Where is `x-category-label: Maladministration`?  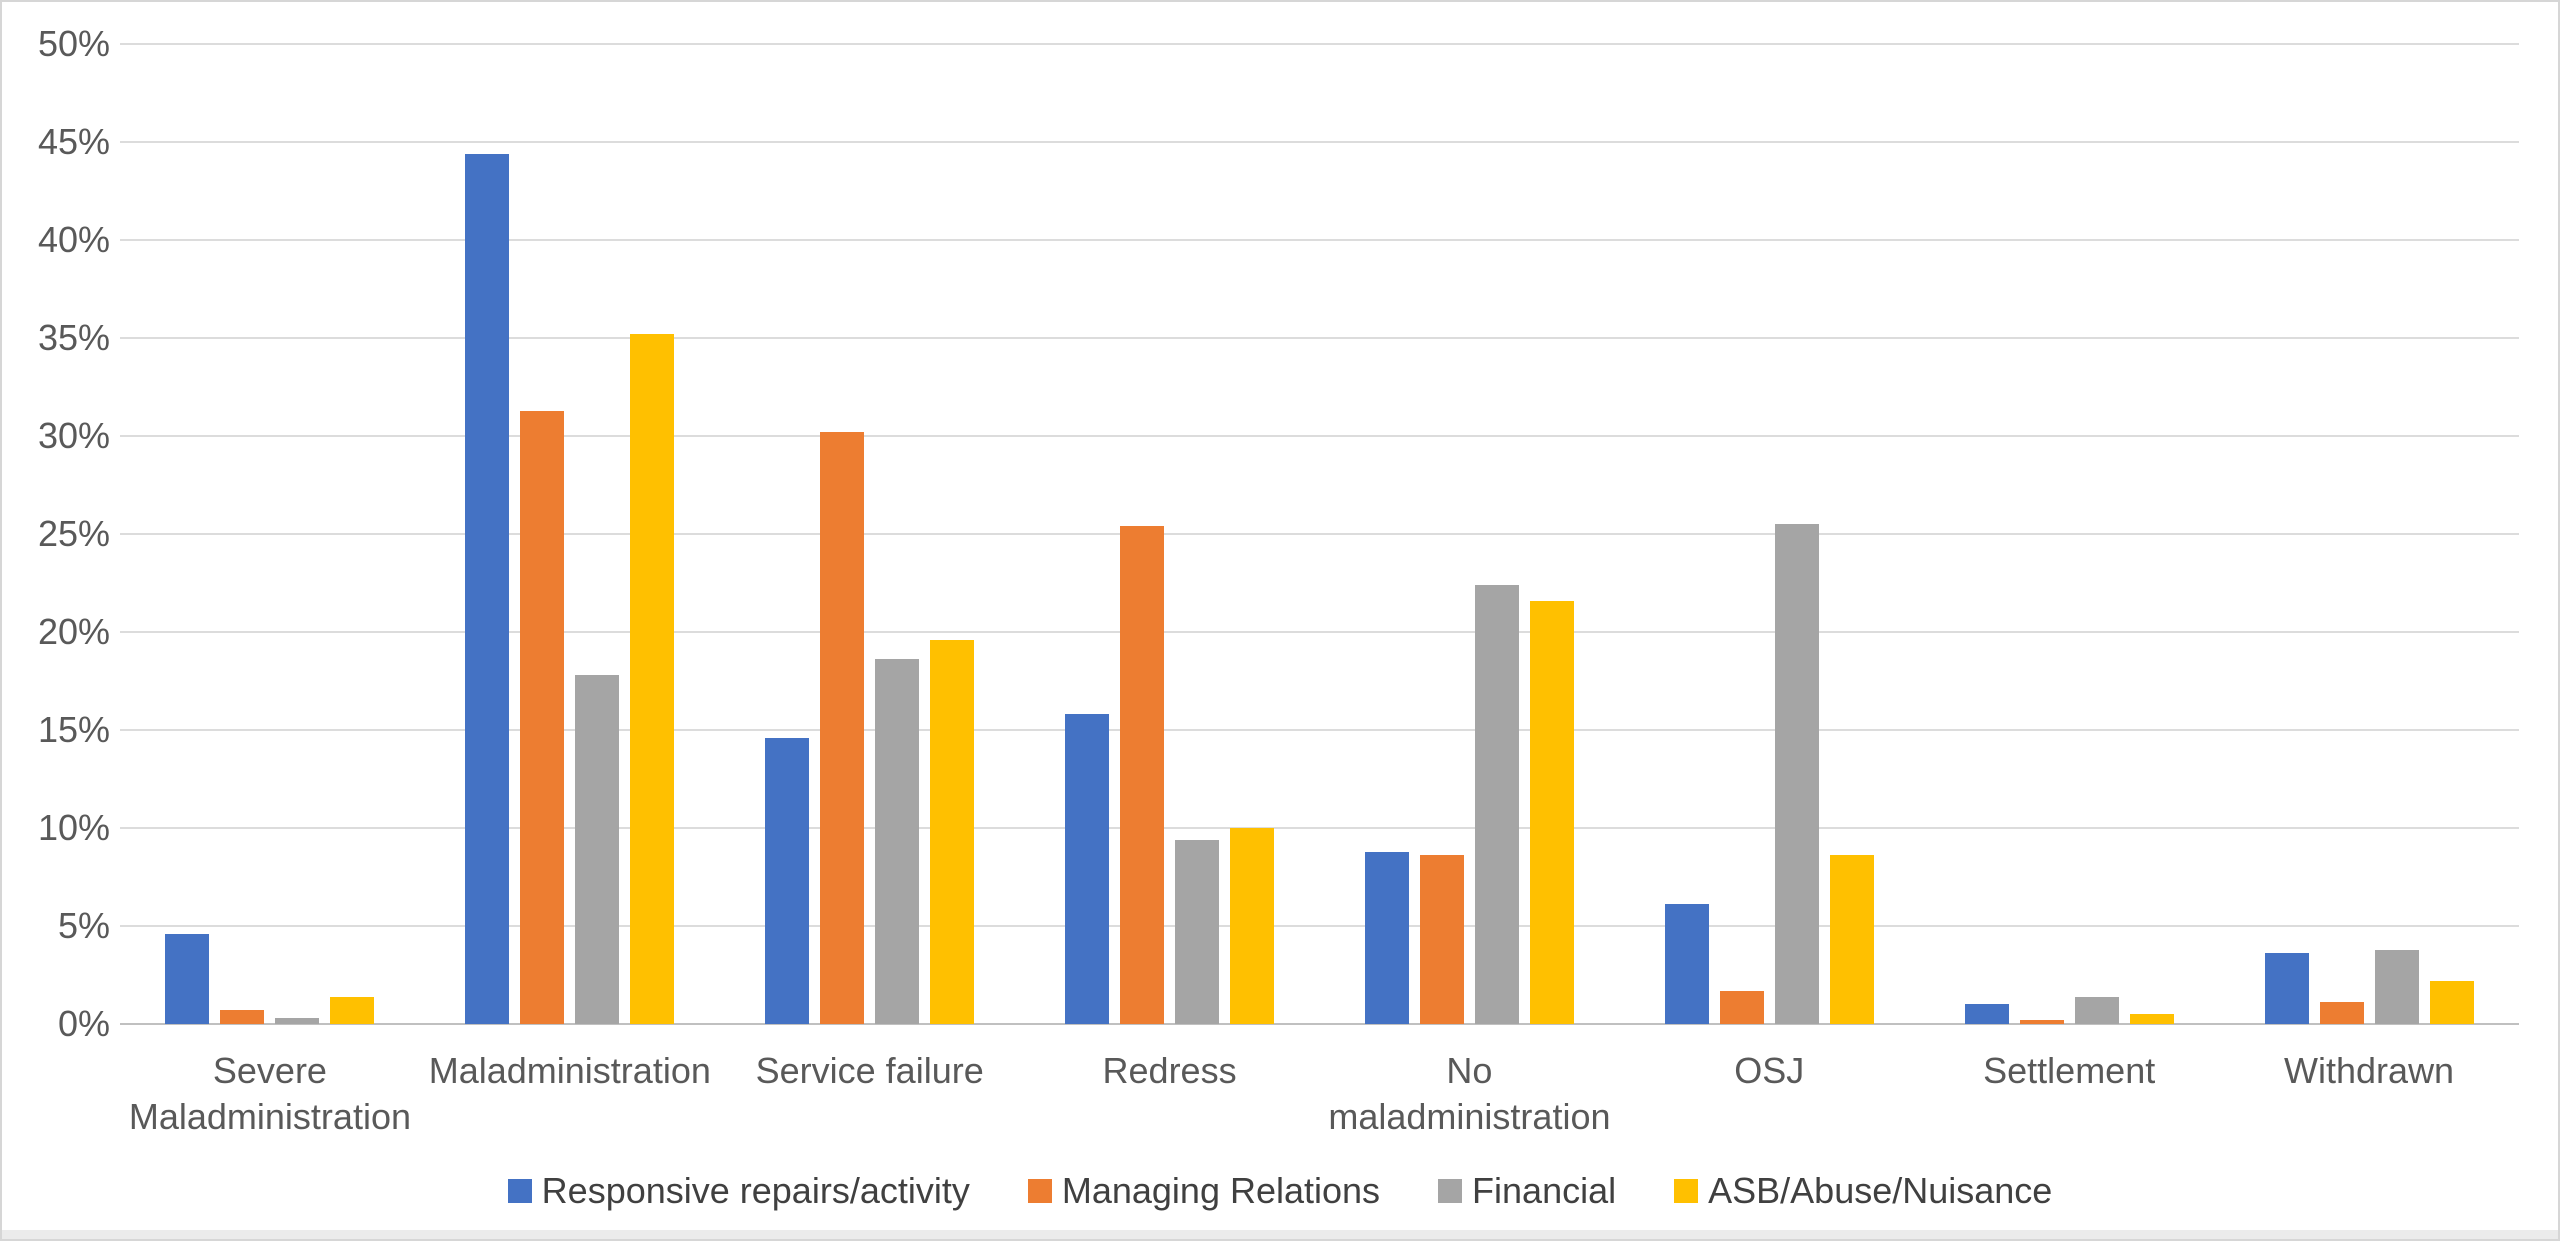
x-category-label: Maladministration is located at coordinates (569, 1070).